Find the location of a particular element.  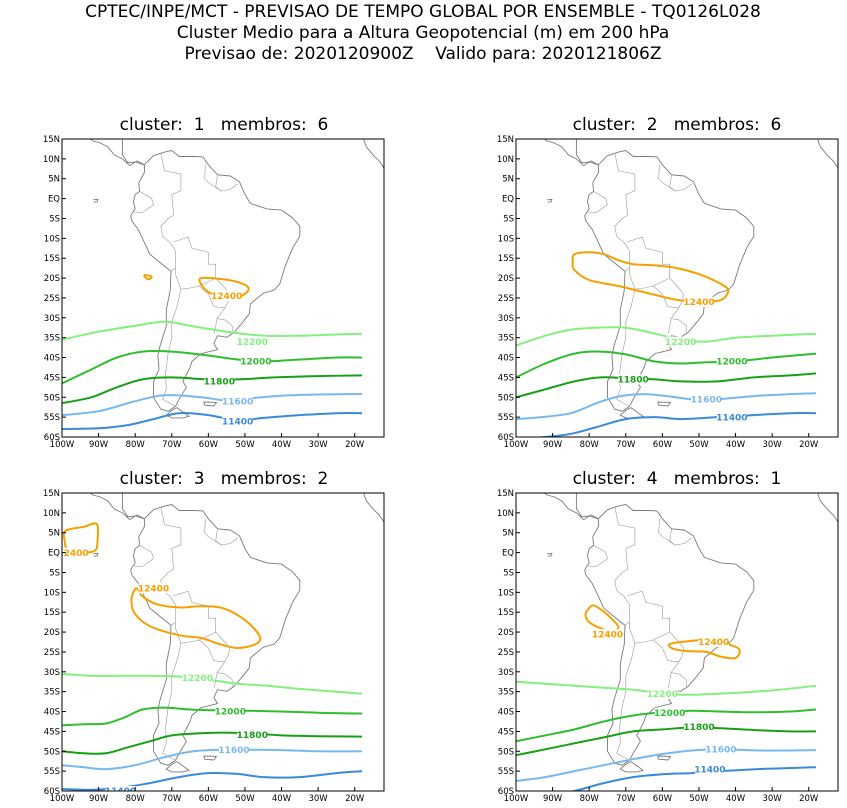

panel-membros-label: membros: 6 is located at coordinates (728, 125).